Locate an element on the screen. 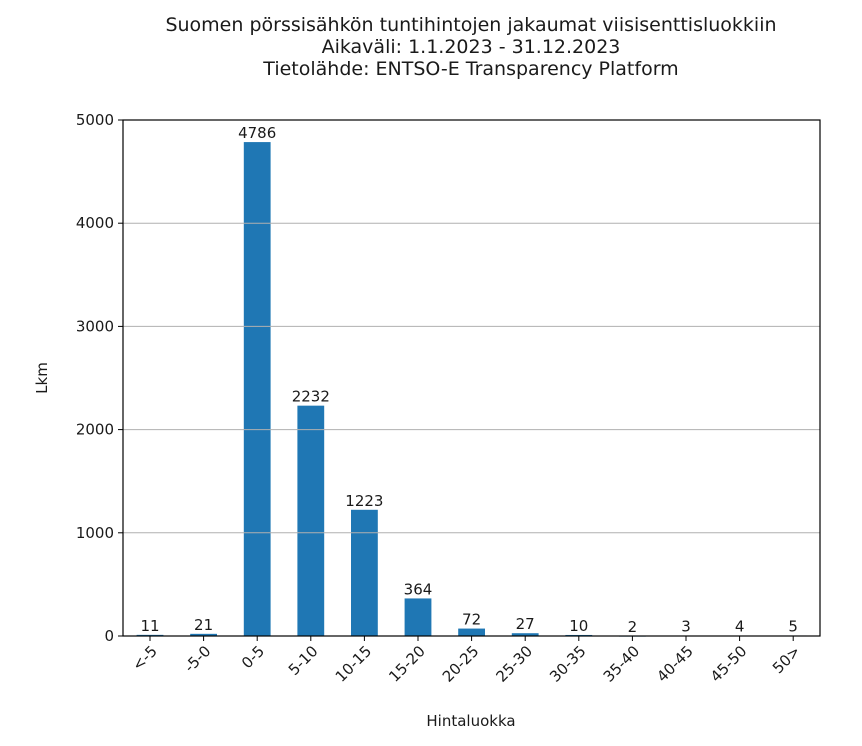 This screenshot has width=862, height=746. bar-value-label: 5 is located at coordinates (793, 626).